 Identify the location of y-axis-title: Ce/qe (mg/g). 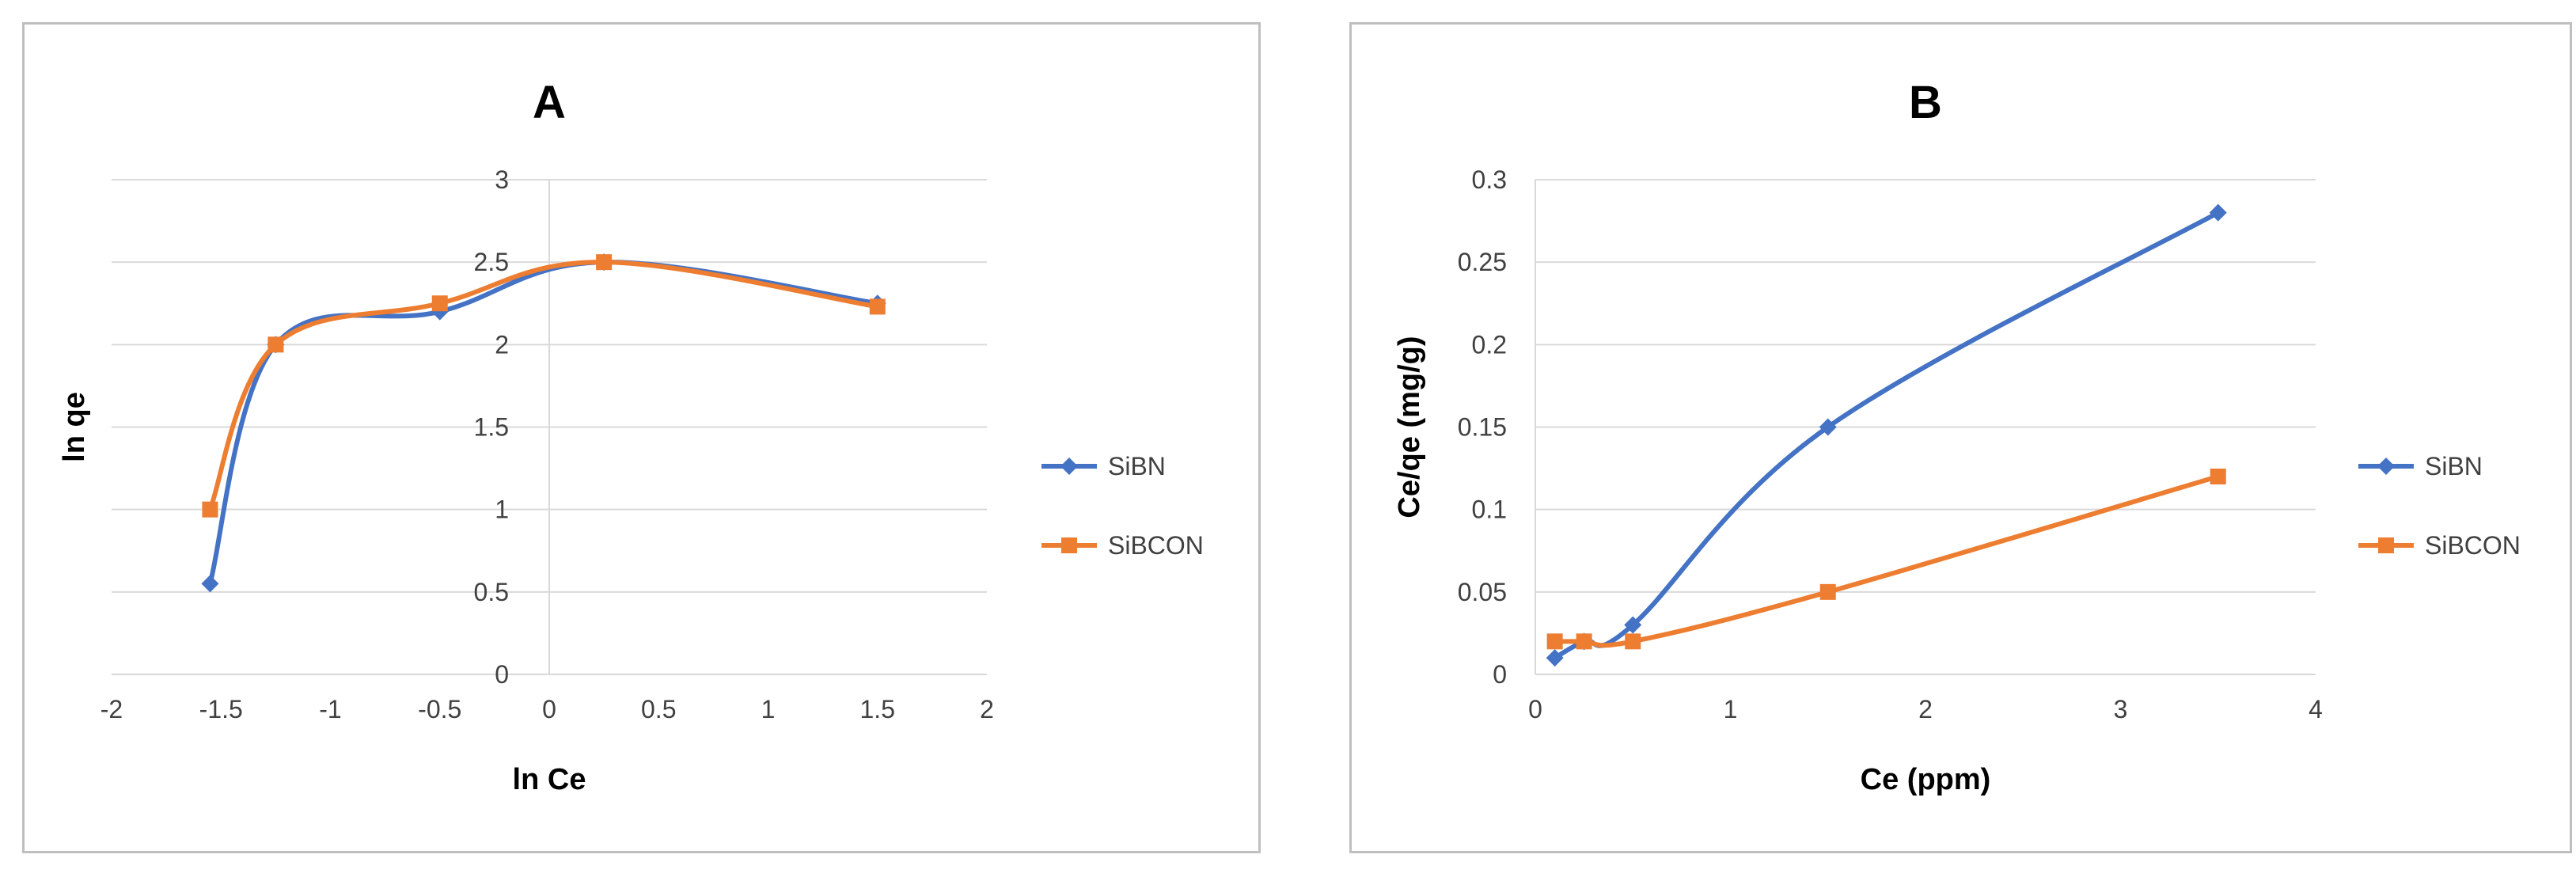
(1409, 427).